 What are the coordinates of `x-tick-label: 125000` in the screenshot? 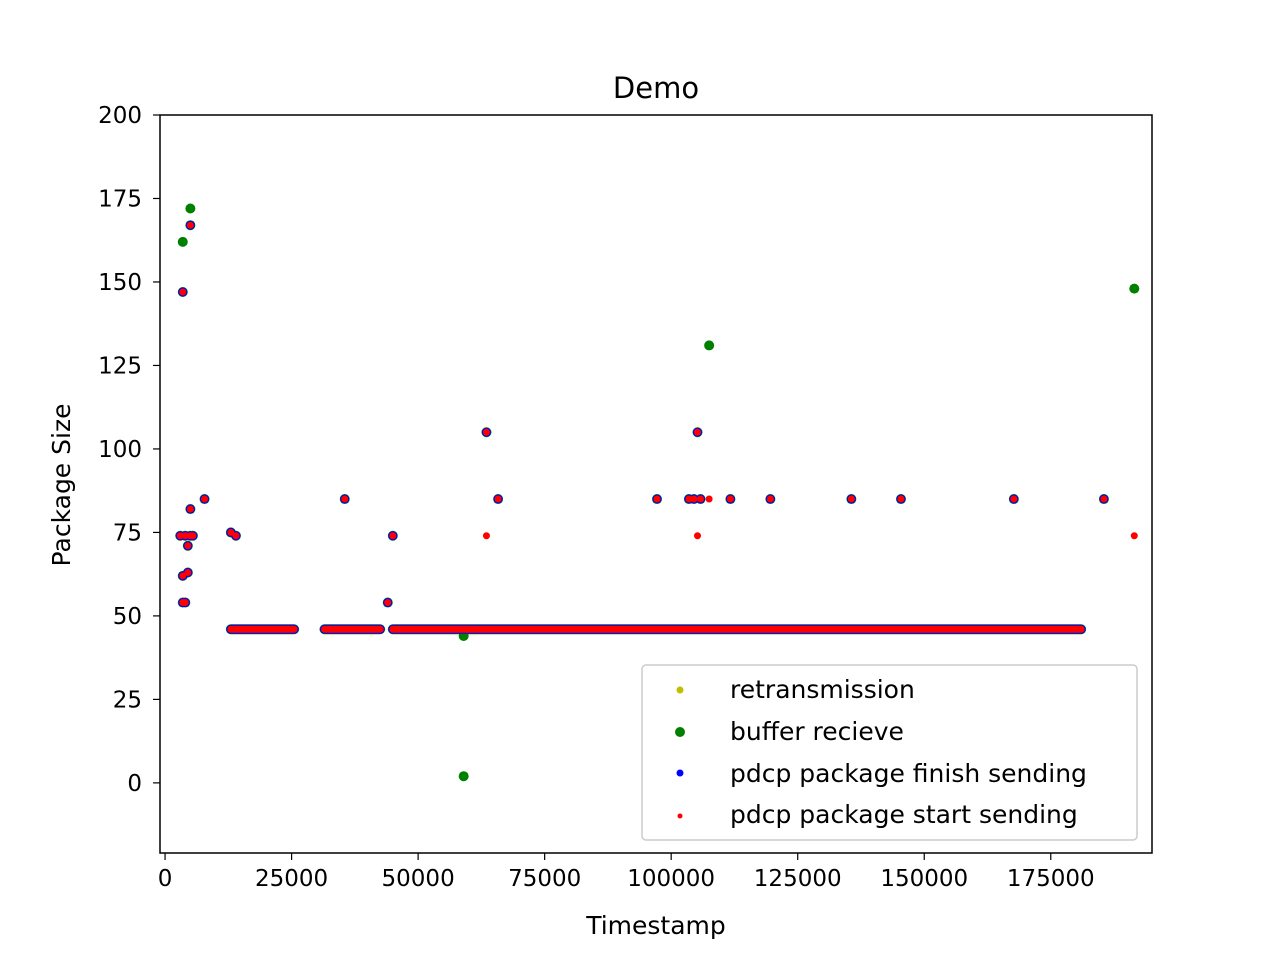 It's located at (798, 879).